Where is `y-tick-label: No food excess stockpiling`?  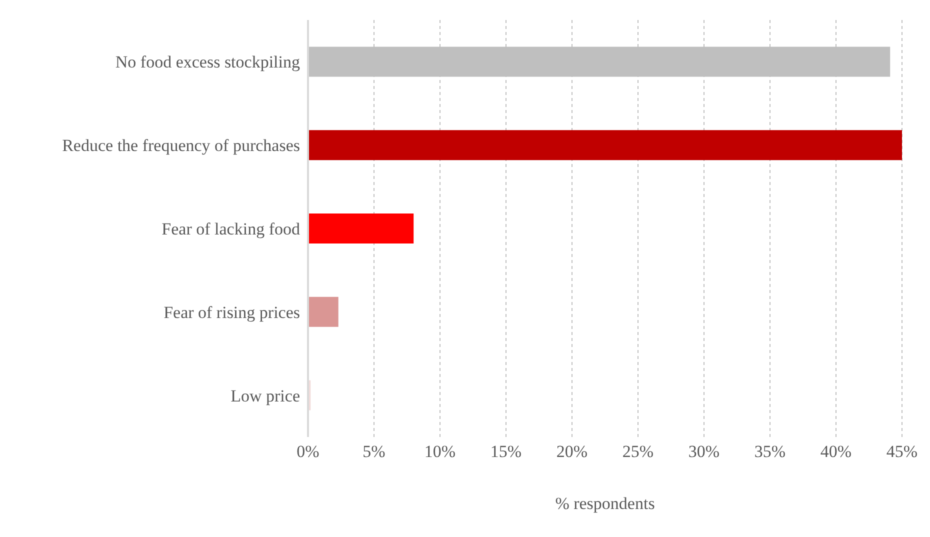
y-tick-label: No food excess stockpiling is located at coordinates (207, 62).